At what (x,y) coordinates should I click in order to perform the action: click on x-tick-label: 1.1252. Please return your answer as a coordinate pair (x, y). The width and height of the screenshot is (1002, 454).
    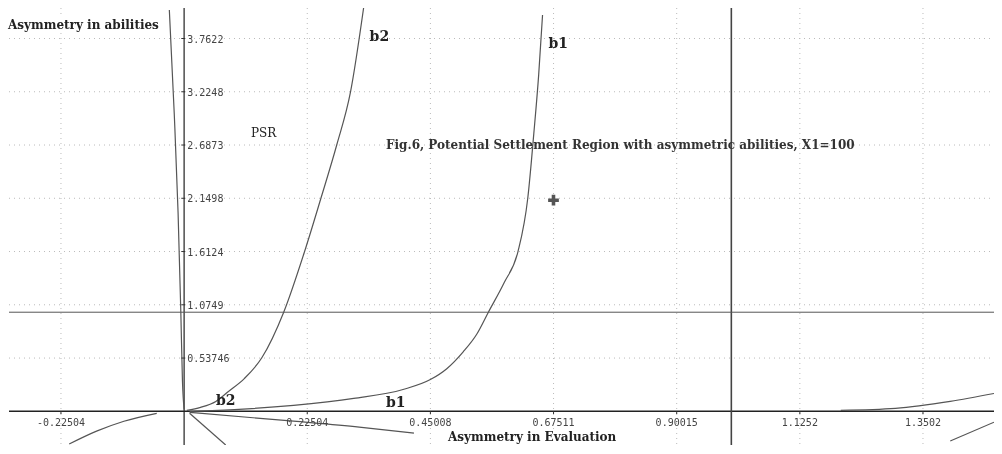
    Looking at the image, I should click on (799, 423).